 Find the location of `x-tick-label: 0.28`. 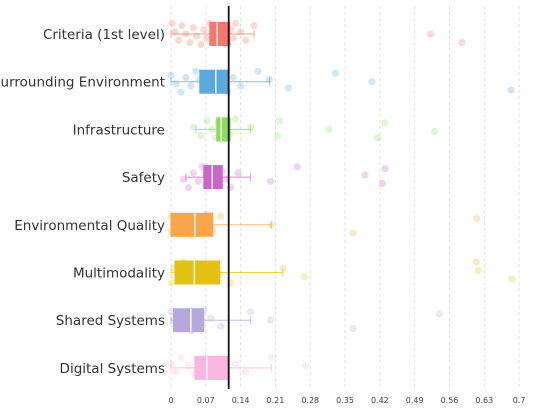

x-tick-label: 0.28 is located at coordinates (310, 400).